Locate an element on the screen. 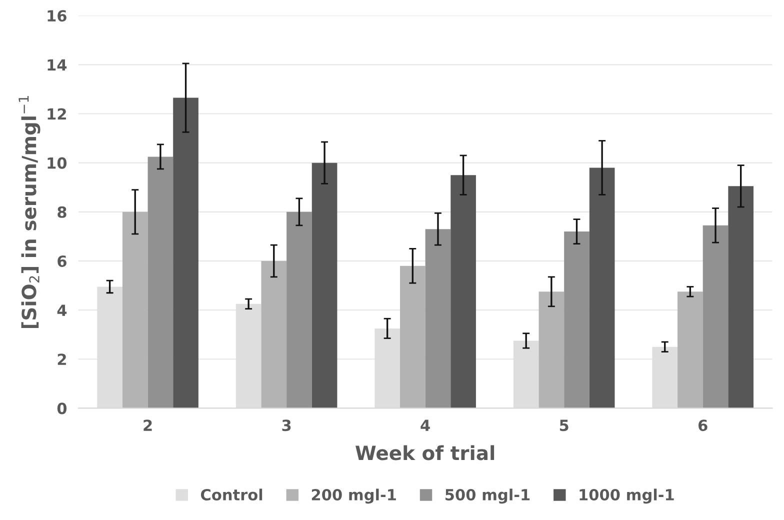 The height and width of the screenshot is (520, 784). y-tick-label: 16 is located at coordinates (57, 16).